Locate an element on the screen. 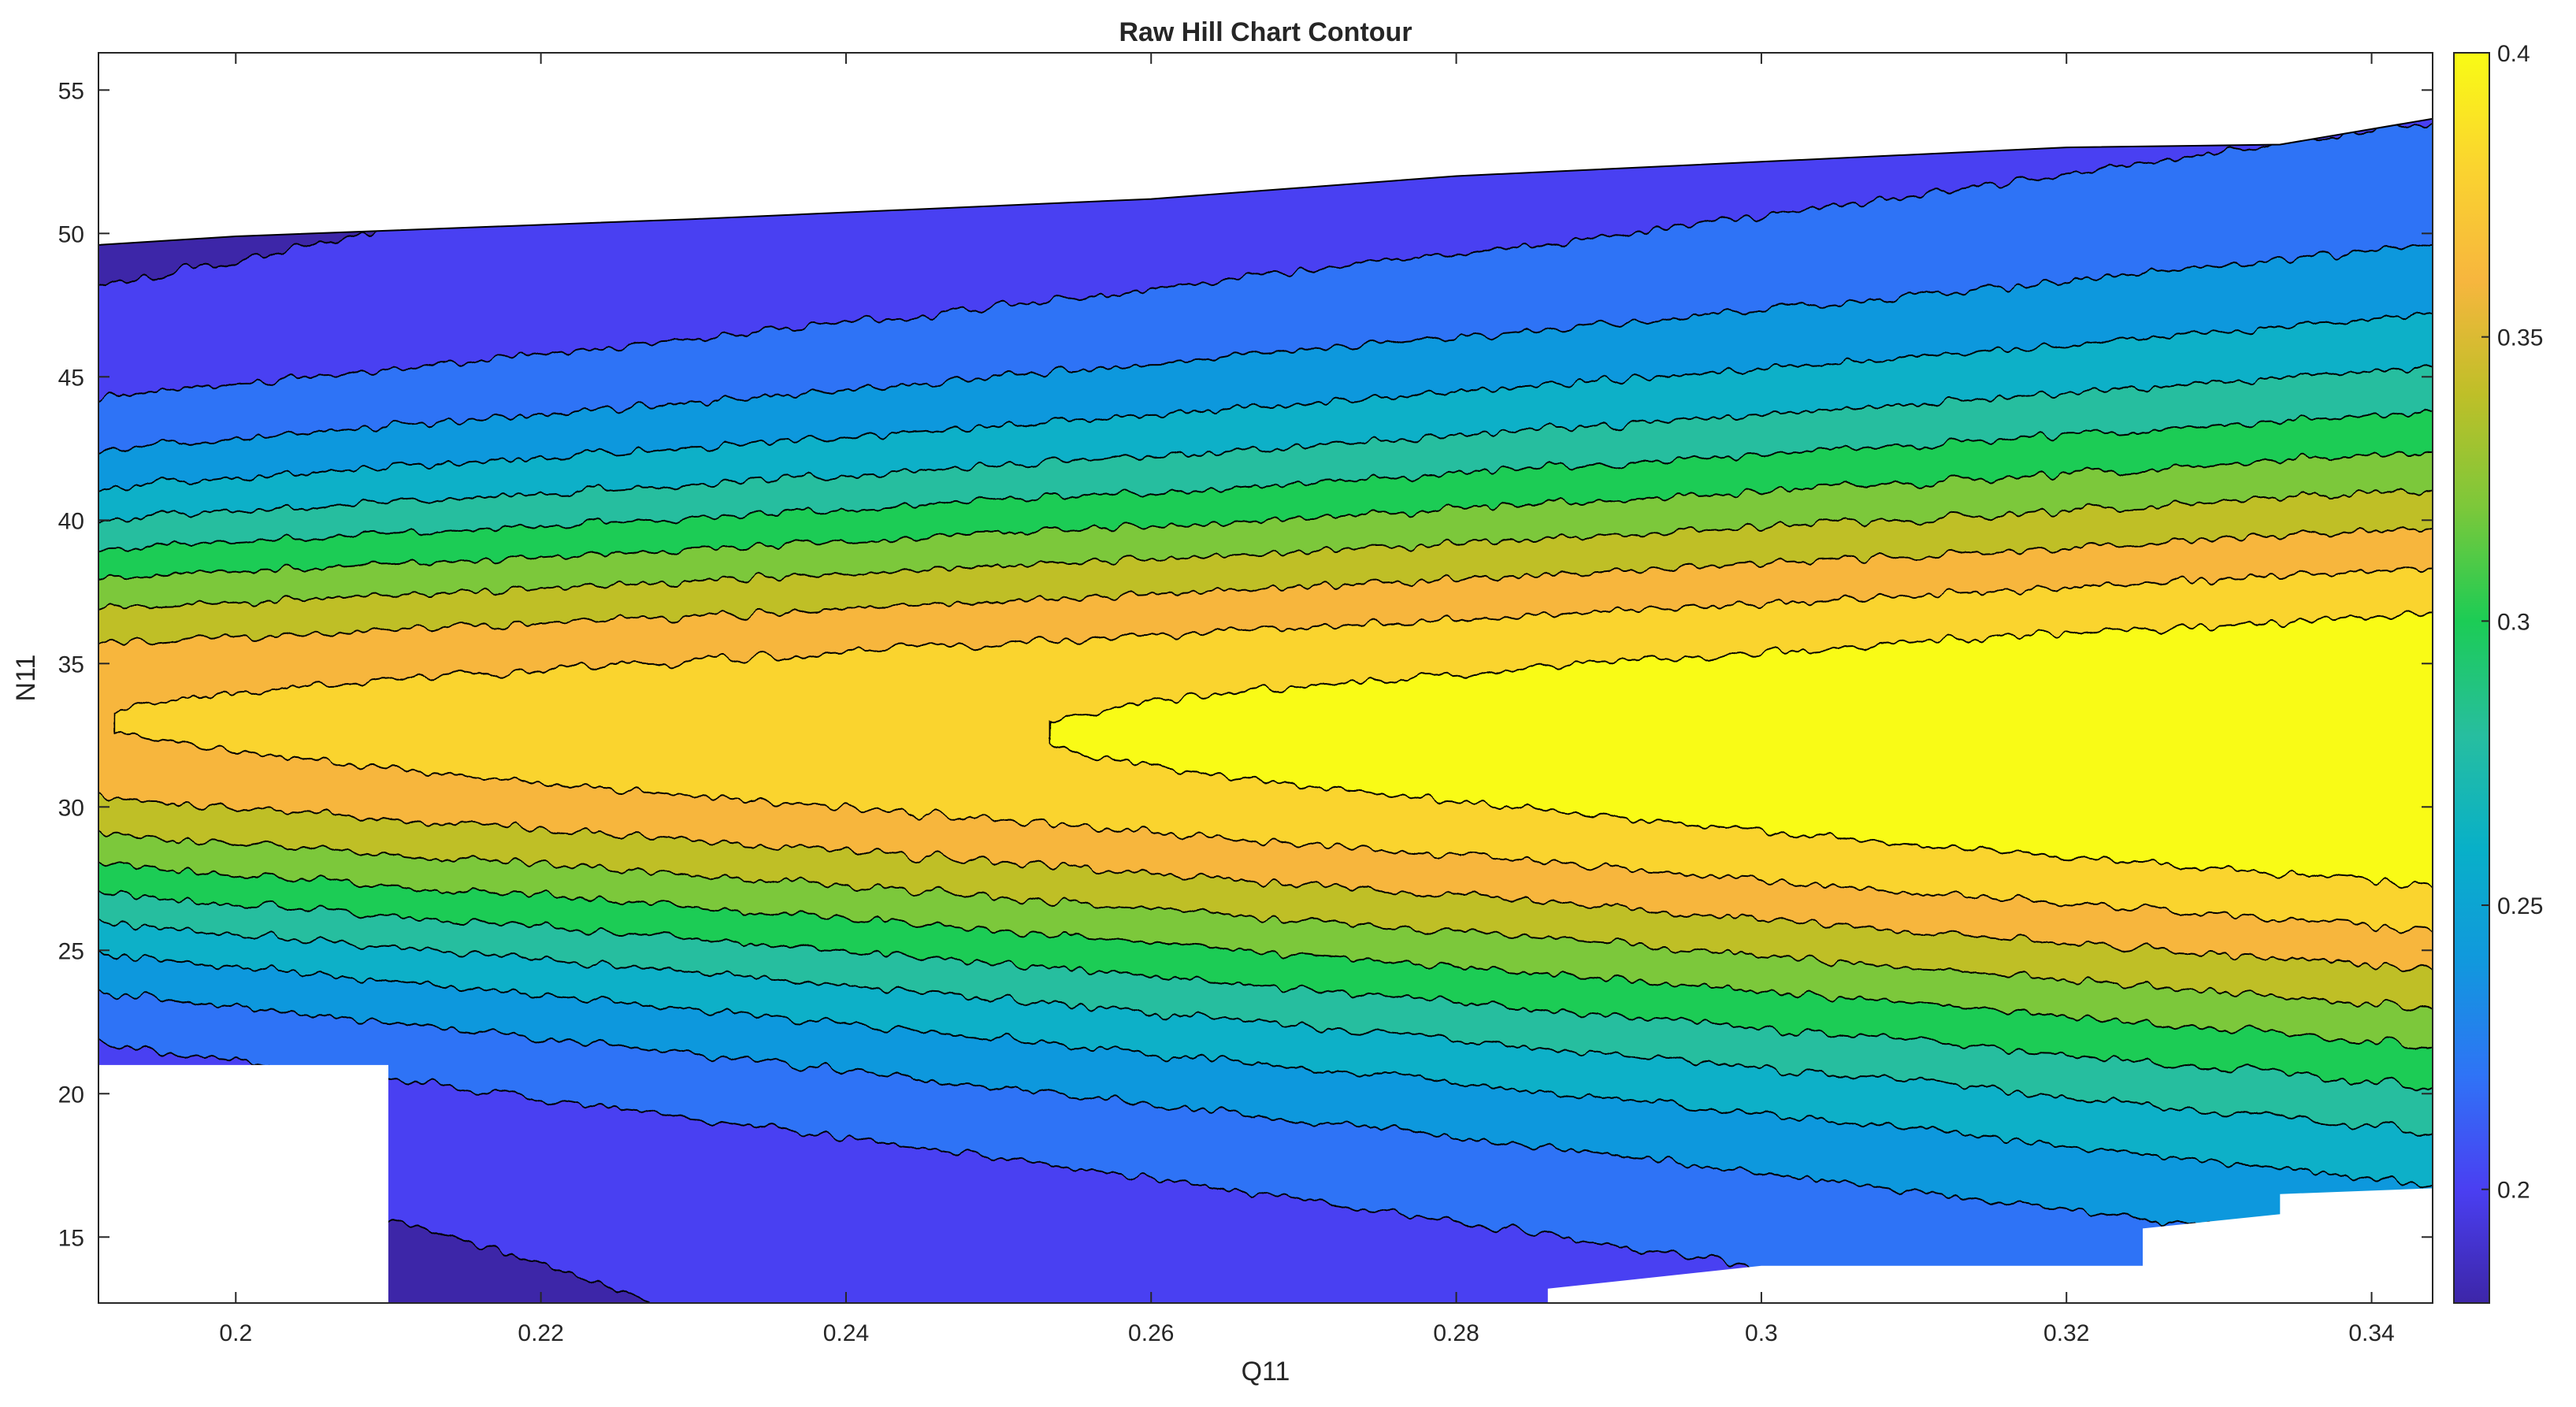  colorbar-ticks: 0.2 0.25 0.3 0.35 0.4 is located at coordinates (2512, 622).